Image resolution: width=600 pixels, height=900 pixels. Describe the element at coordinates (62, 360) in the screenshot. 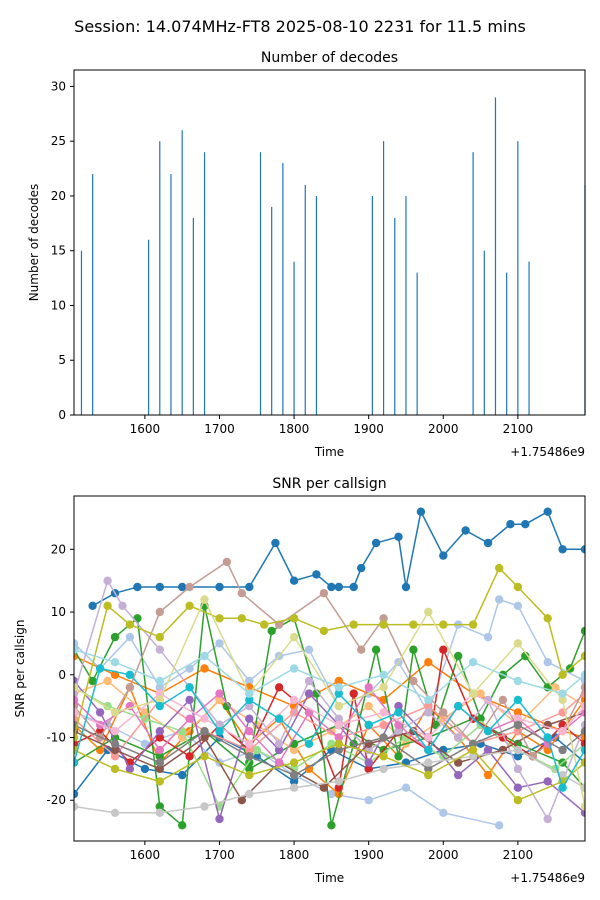

I see `y-tick-label: 5` at that location.